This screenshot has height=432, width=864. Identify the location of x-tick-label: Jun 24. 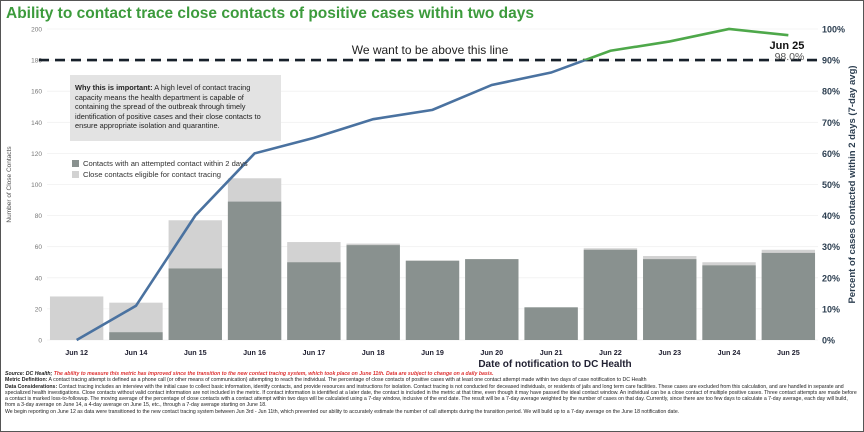
(729, 352).